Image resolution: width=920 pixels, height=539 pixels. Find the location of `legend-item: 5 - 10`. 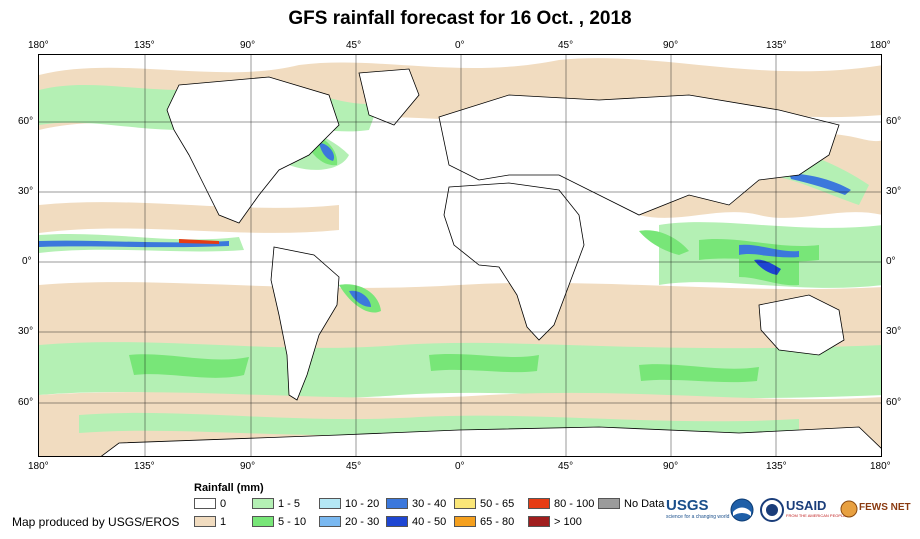

legend-item: 5 - 10 is located at coordinates (279, 522).